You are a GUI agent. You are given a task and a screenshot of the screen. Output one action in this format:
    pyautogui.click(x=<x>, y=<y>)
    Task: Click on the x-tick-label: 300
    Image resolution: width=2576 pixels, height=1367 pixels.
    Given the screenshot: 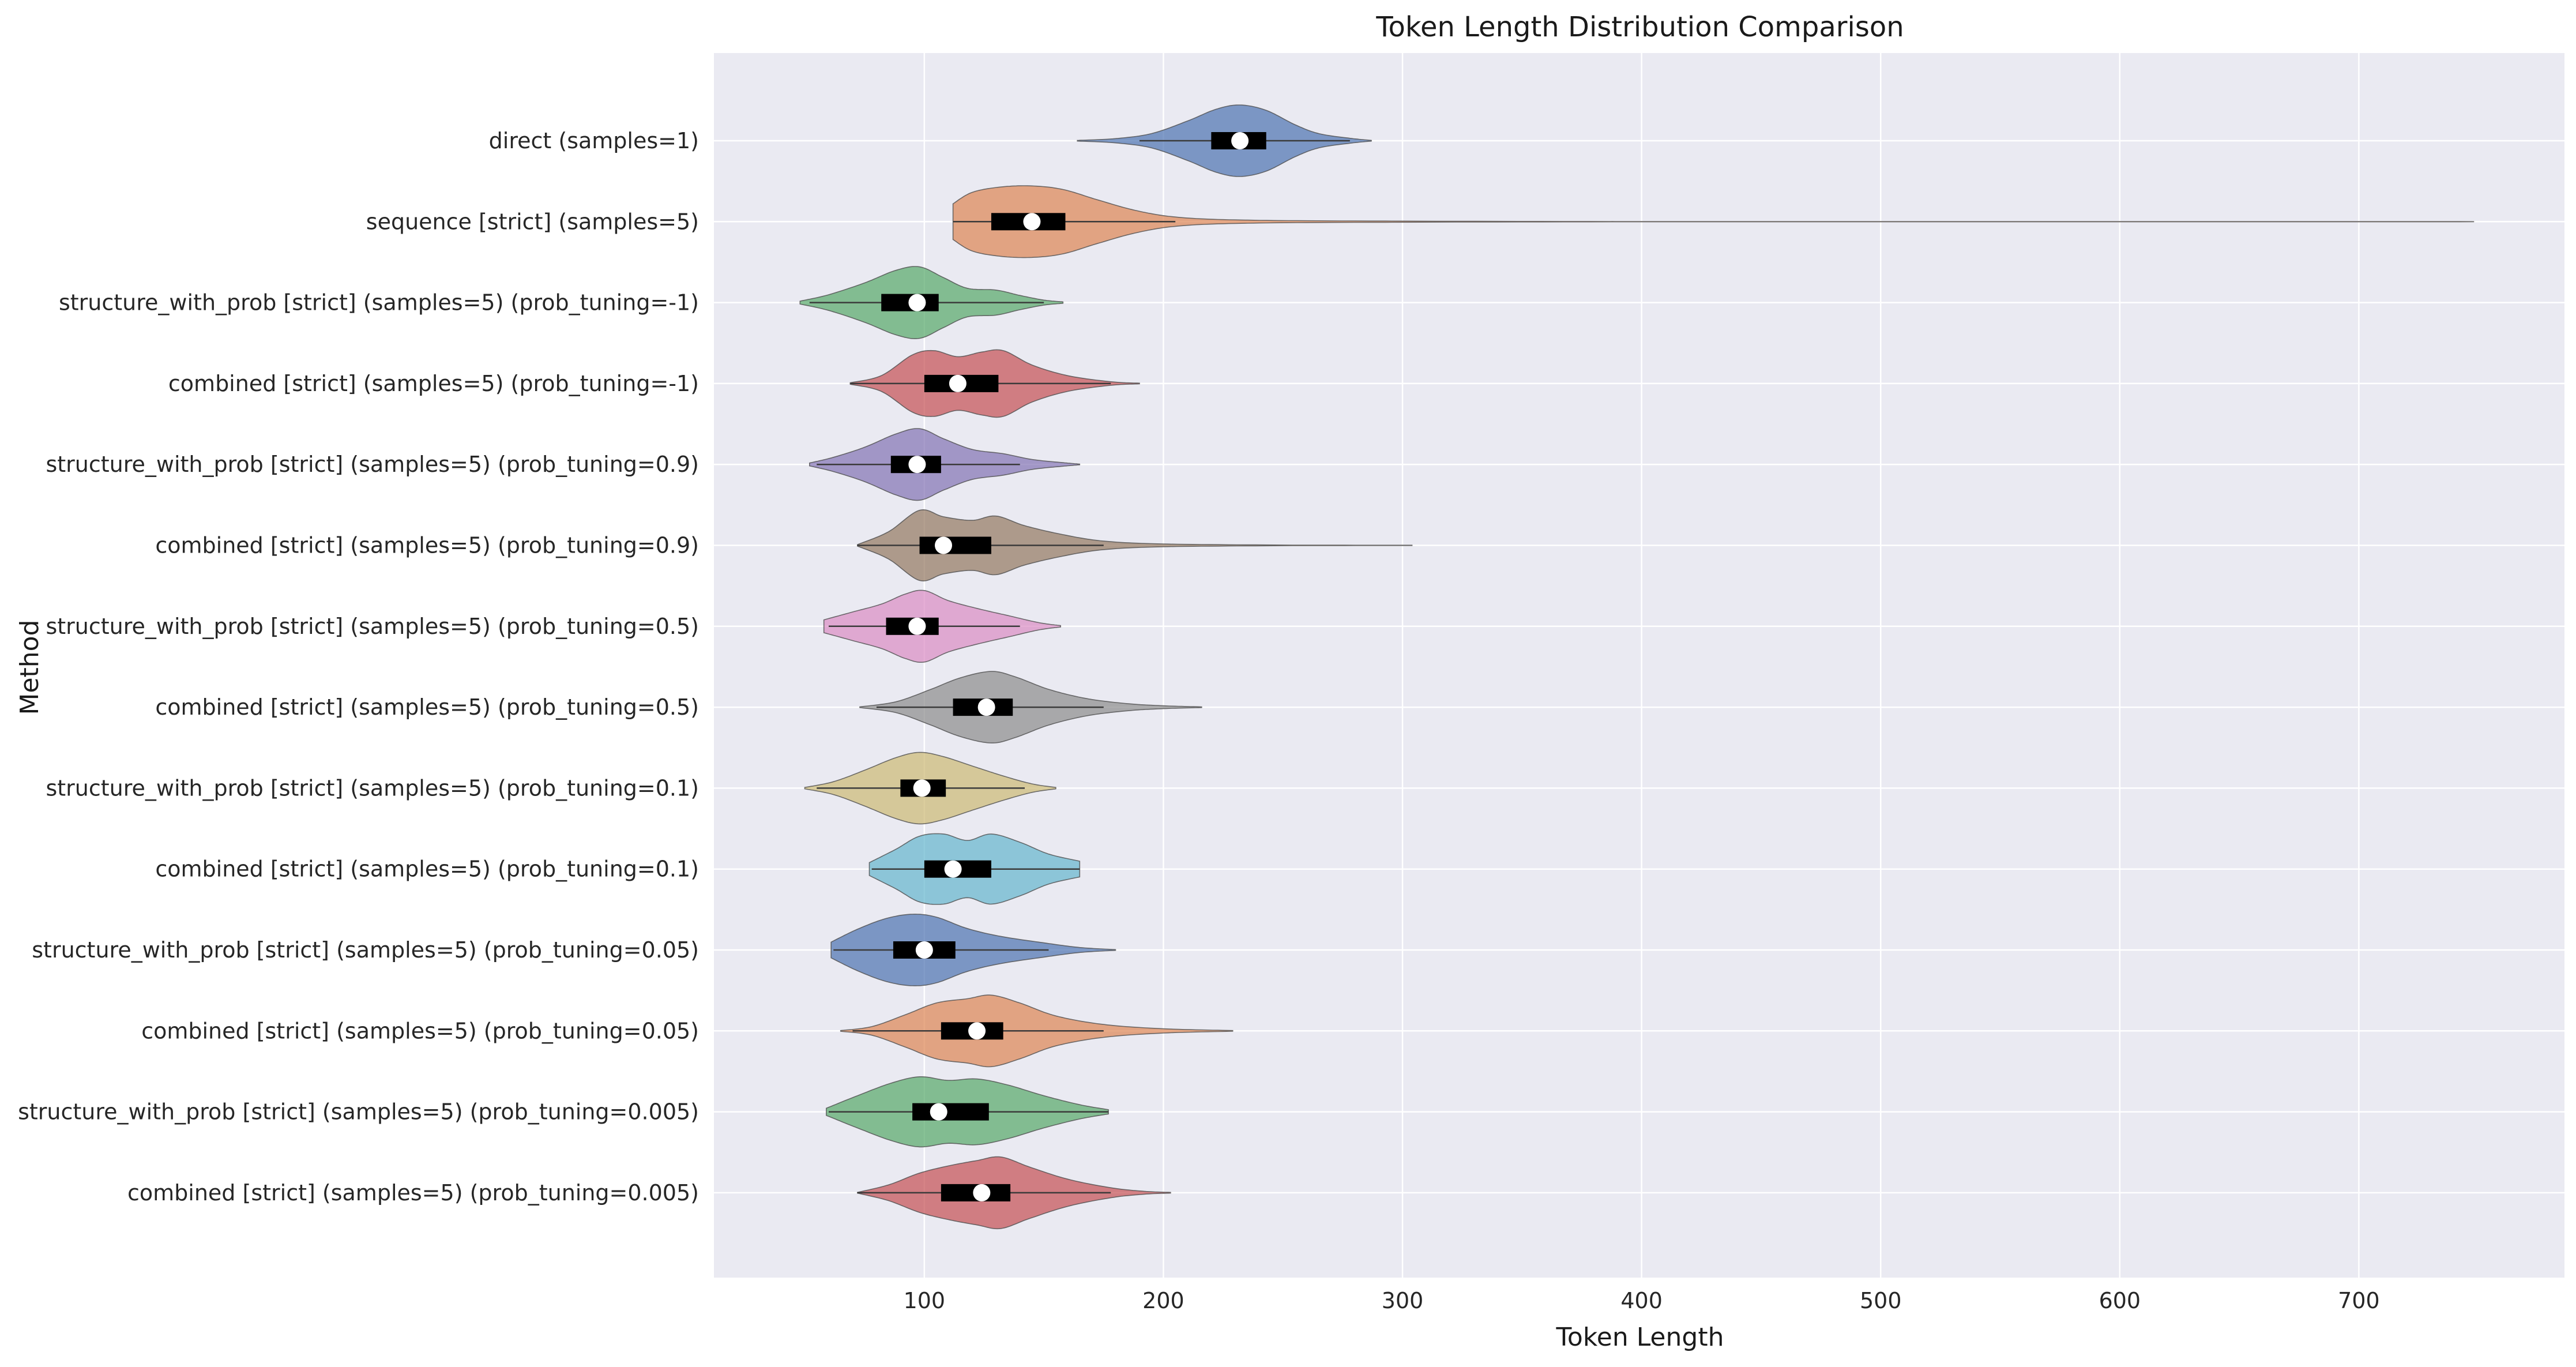 What is the action you would take?
    pyautogui.click(x=1403, y=1300)
    